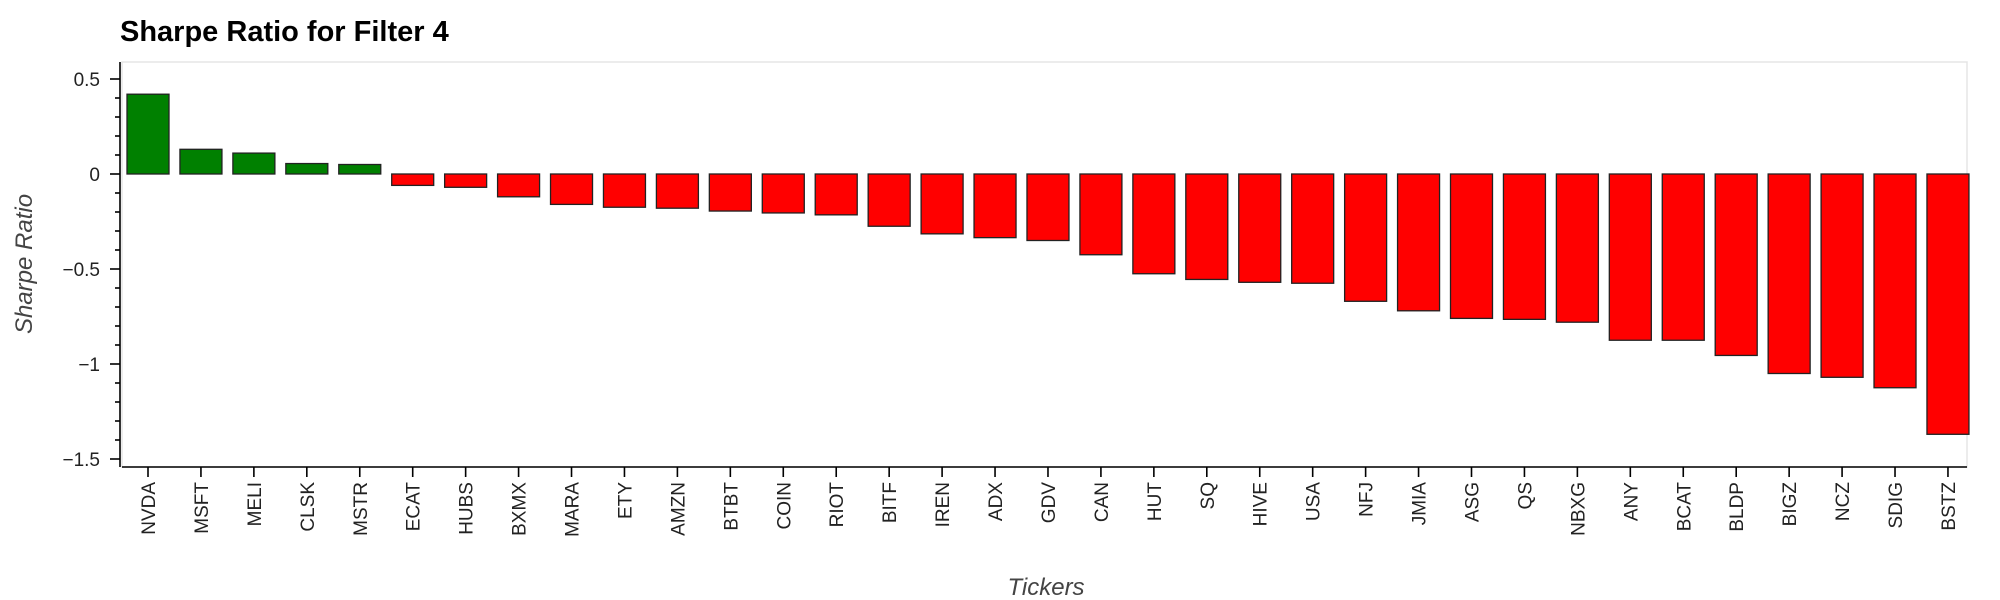 The width and height of the screenshot is (2000, 600). I want to click on bar-nfj, so click(1365, 237).